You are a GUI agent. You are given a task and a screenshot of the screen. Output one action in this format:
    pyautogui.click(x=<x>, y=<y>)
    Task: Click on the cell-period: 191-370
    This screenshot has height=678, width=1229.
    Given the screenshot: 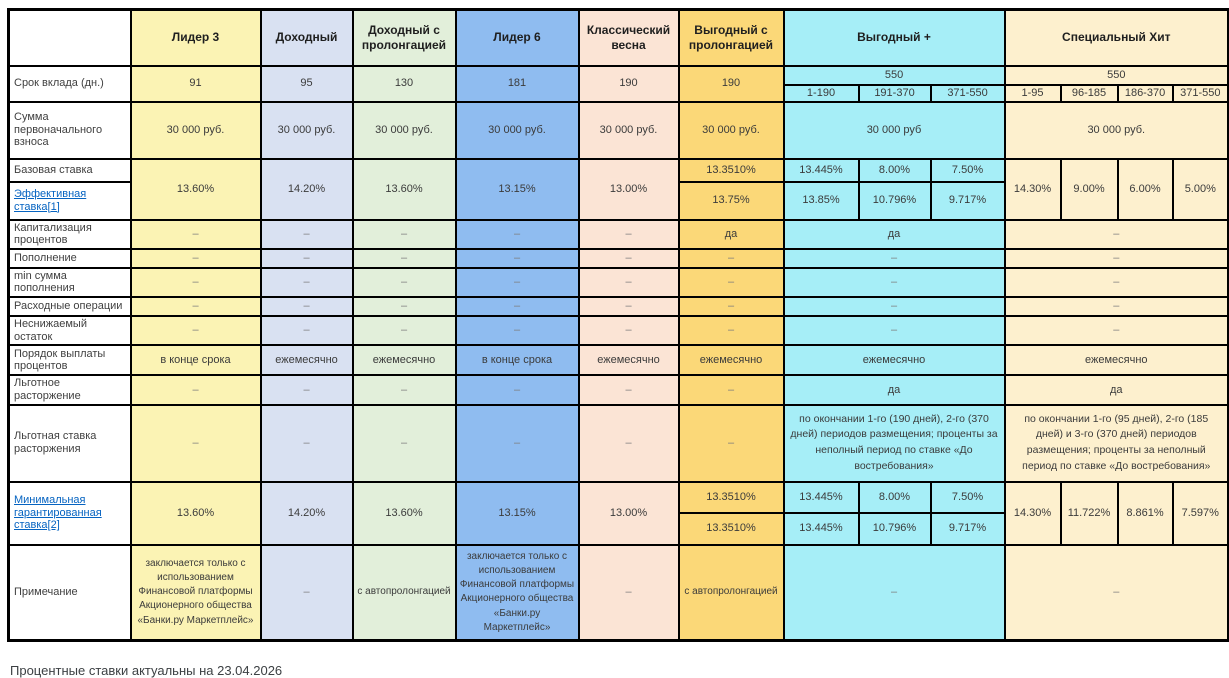 What is the action you would take?
    pyautogui.click(x=894, y=93)
    